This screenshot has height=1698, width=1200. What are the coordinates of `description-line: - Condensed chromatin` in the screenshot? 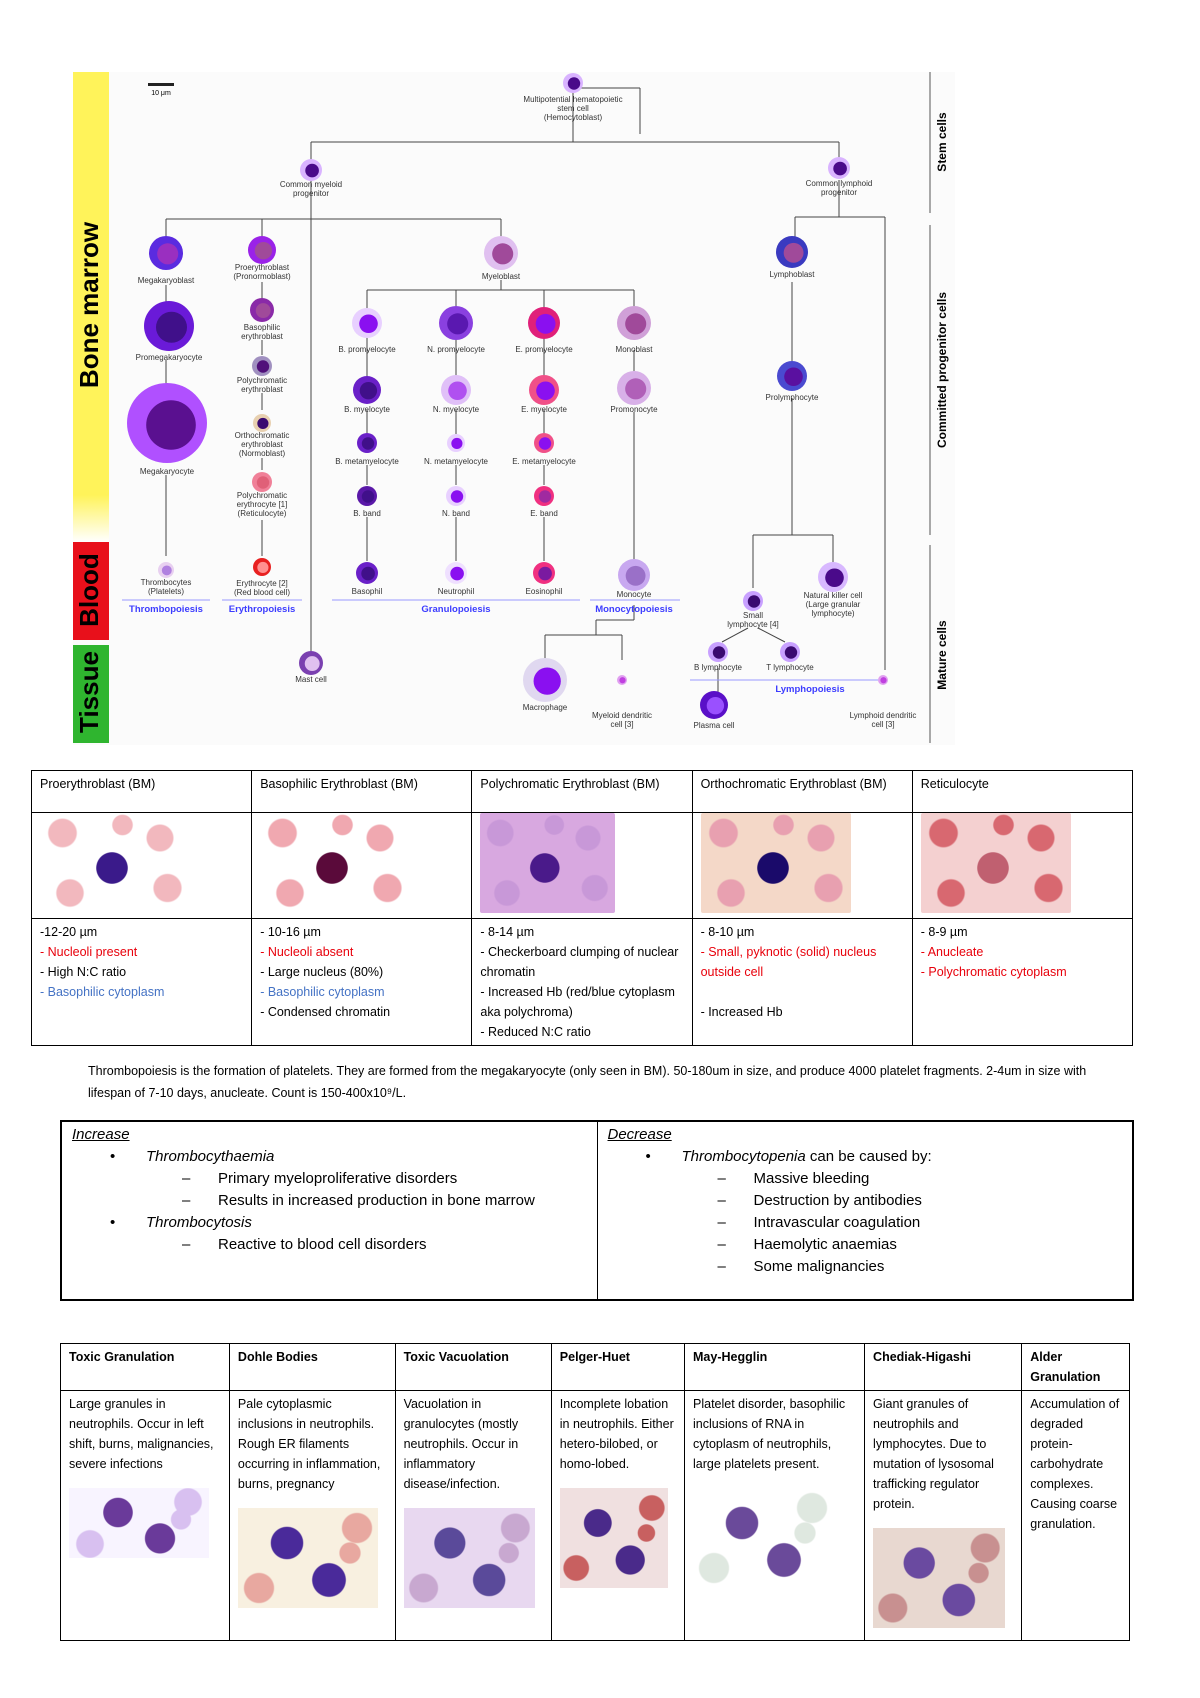 It's located at (325, 1012).